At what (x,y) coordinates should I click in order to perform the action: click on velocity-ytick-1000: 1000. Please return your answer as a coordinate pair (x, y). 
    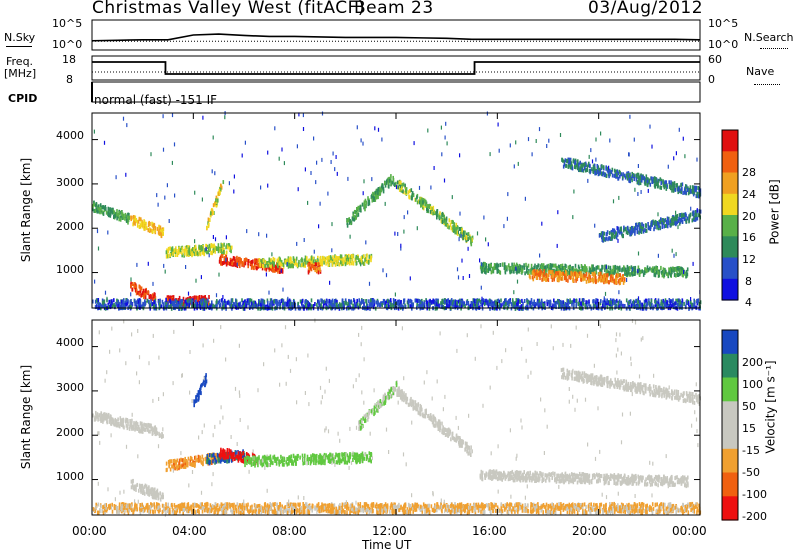
    Looking at the image, I should click on (70, 476).